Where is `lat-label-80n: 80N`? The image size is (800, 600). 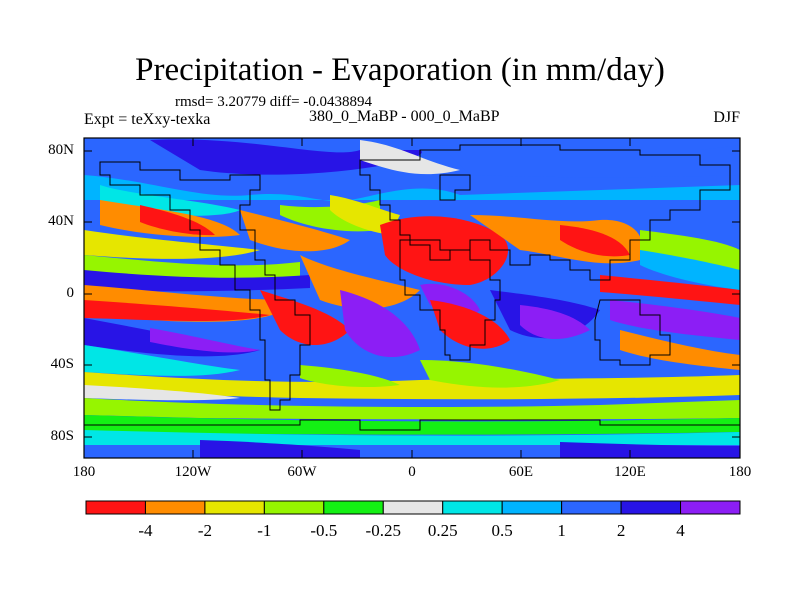 lat-label-80n: 80N is located at coordinates (61, 150).